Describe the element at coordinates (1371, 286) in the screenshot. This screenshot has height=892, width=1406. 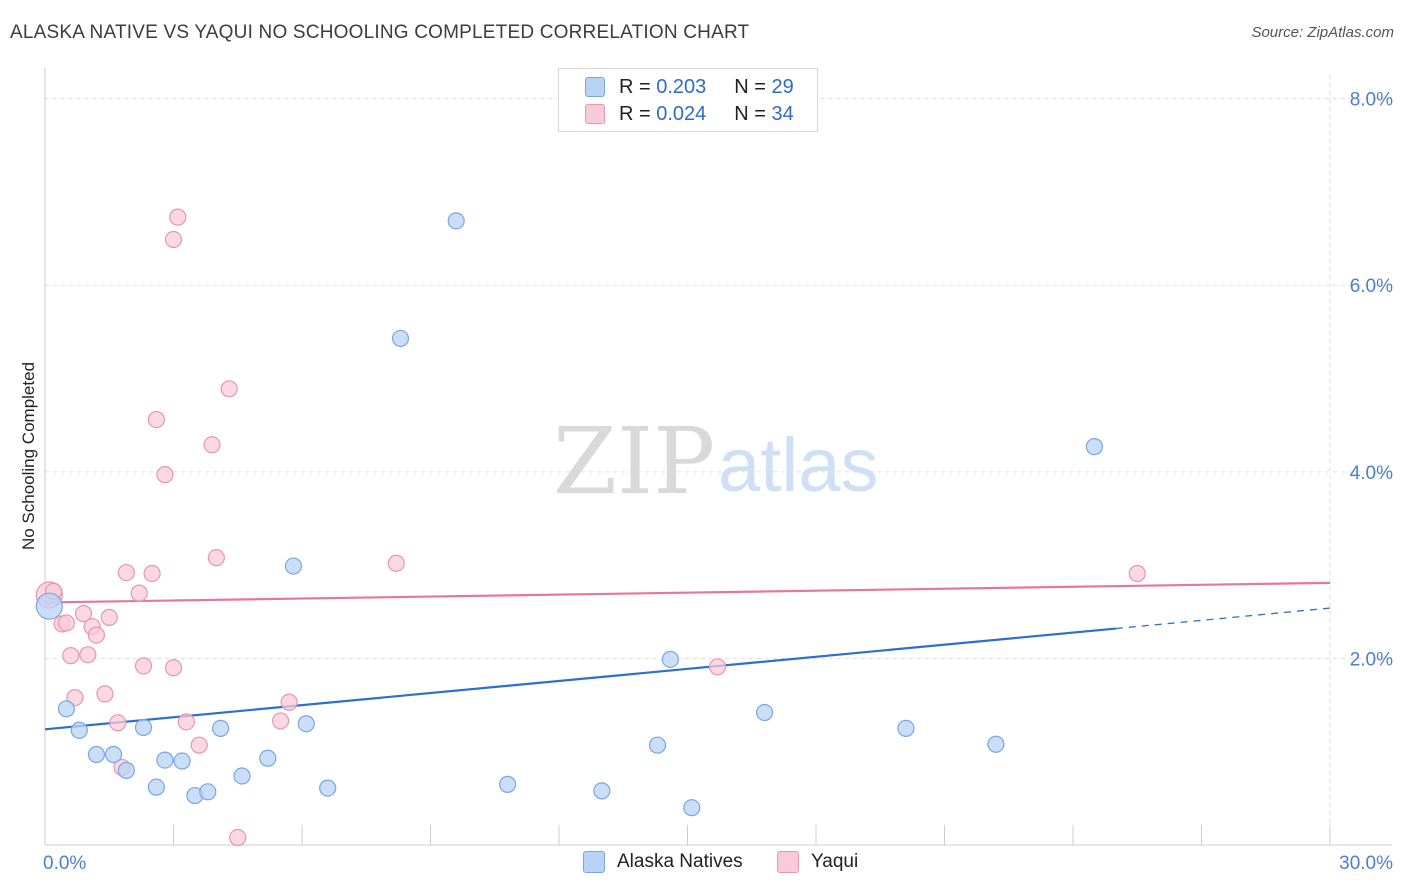
I see `y-tick-label: 6.0%` at that location.